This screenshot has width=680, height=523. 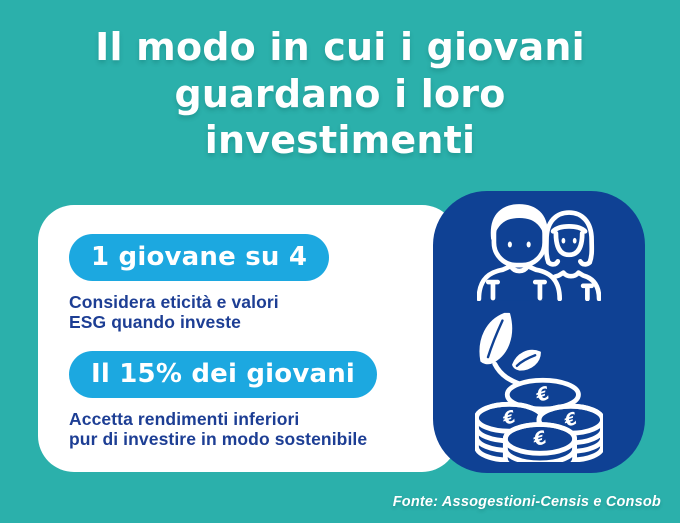 I want to click on title-line: investimenti, so click(x=340, y=140).